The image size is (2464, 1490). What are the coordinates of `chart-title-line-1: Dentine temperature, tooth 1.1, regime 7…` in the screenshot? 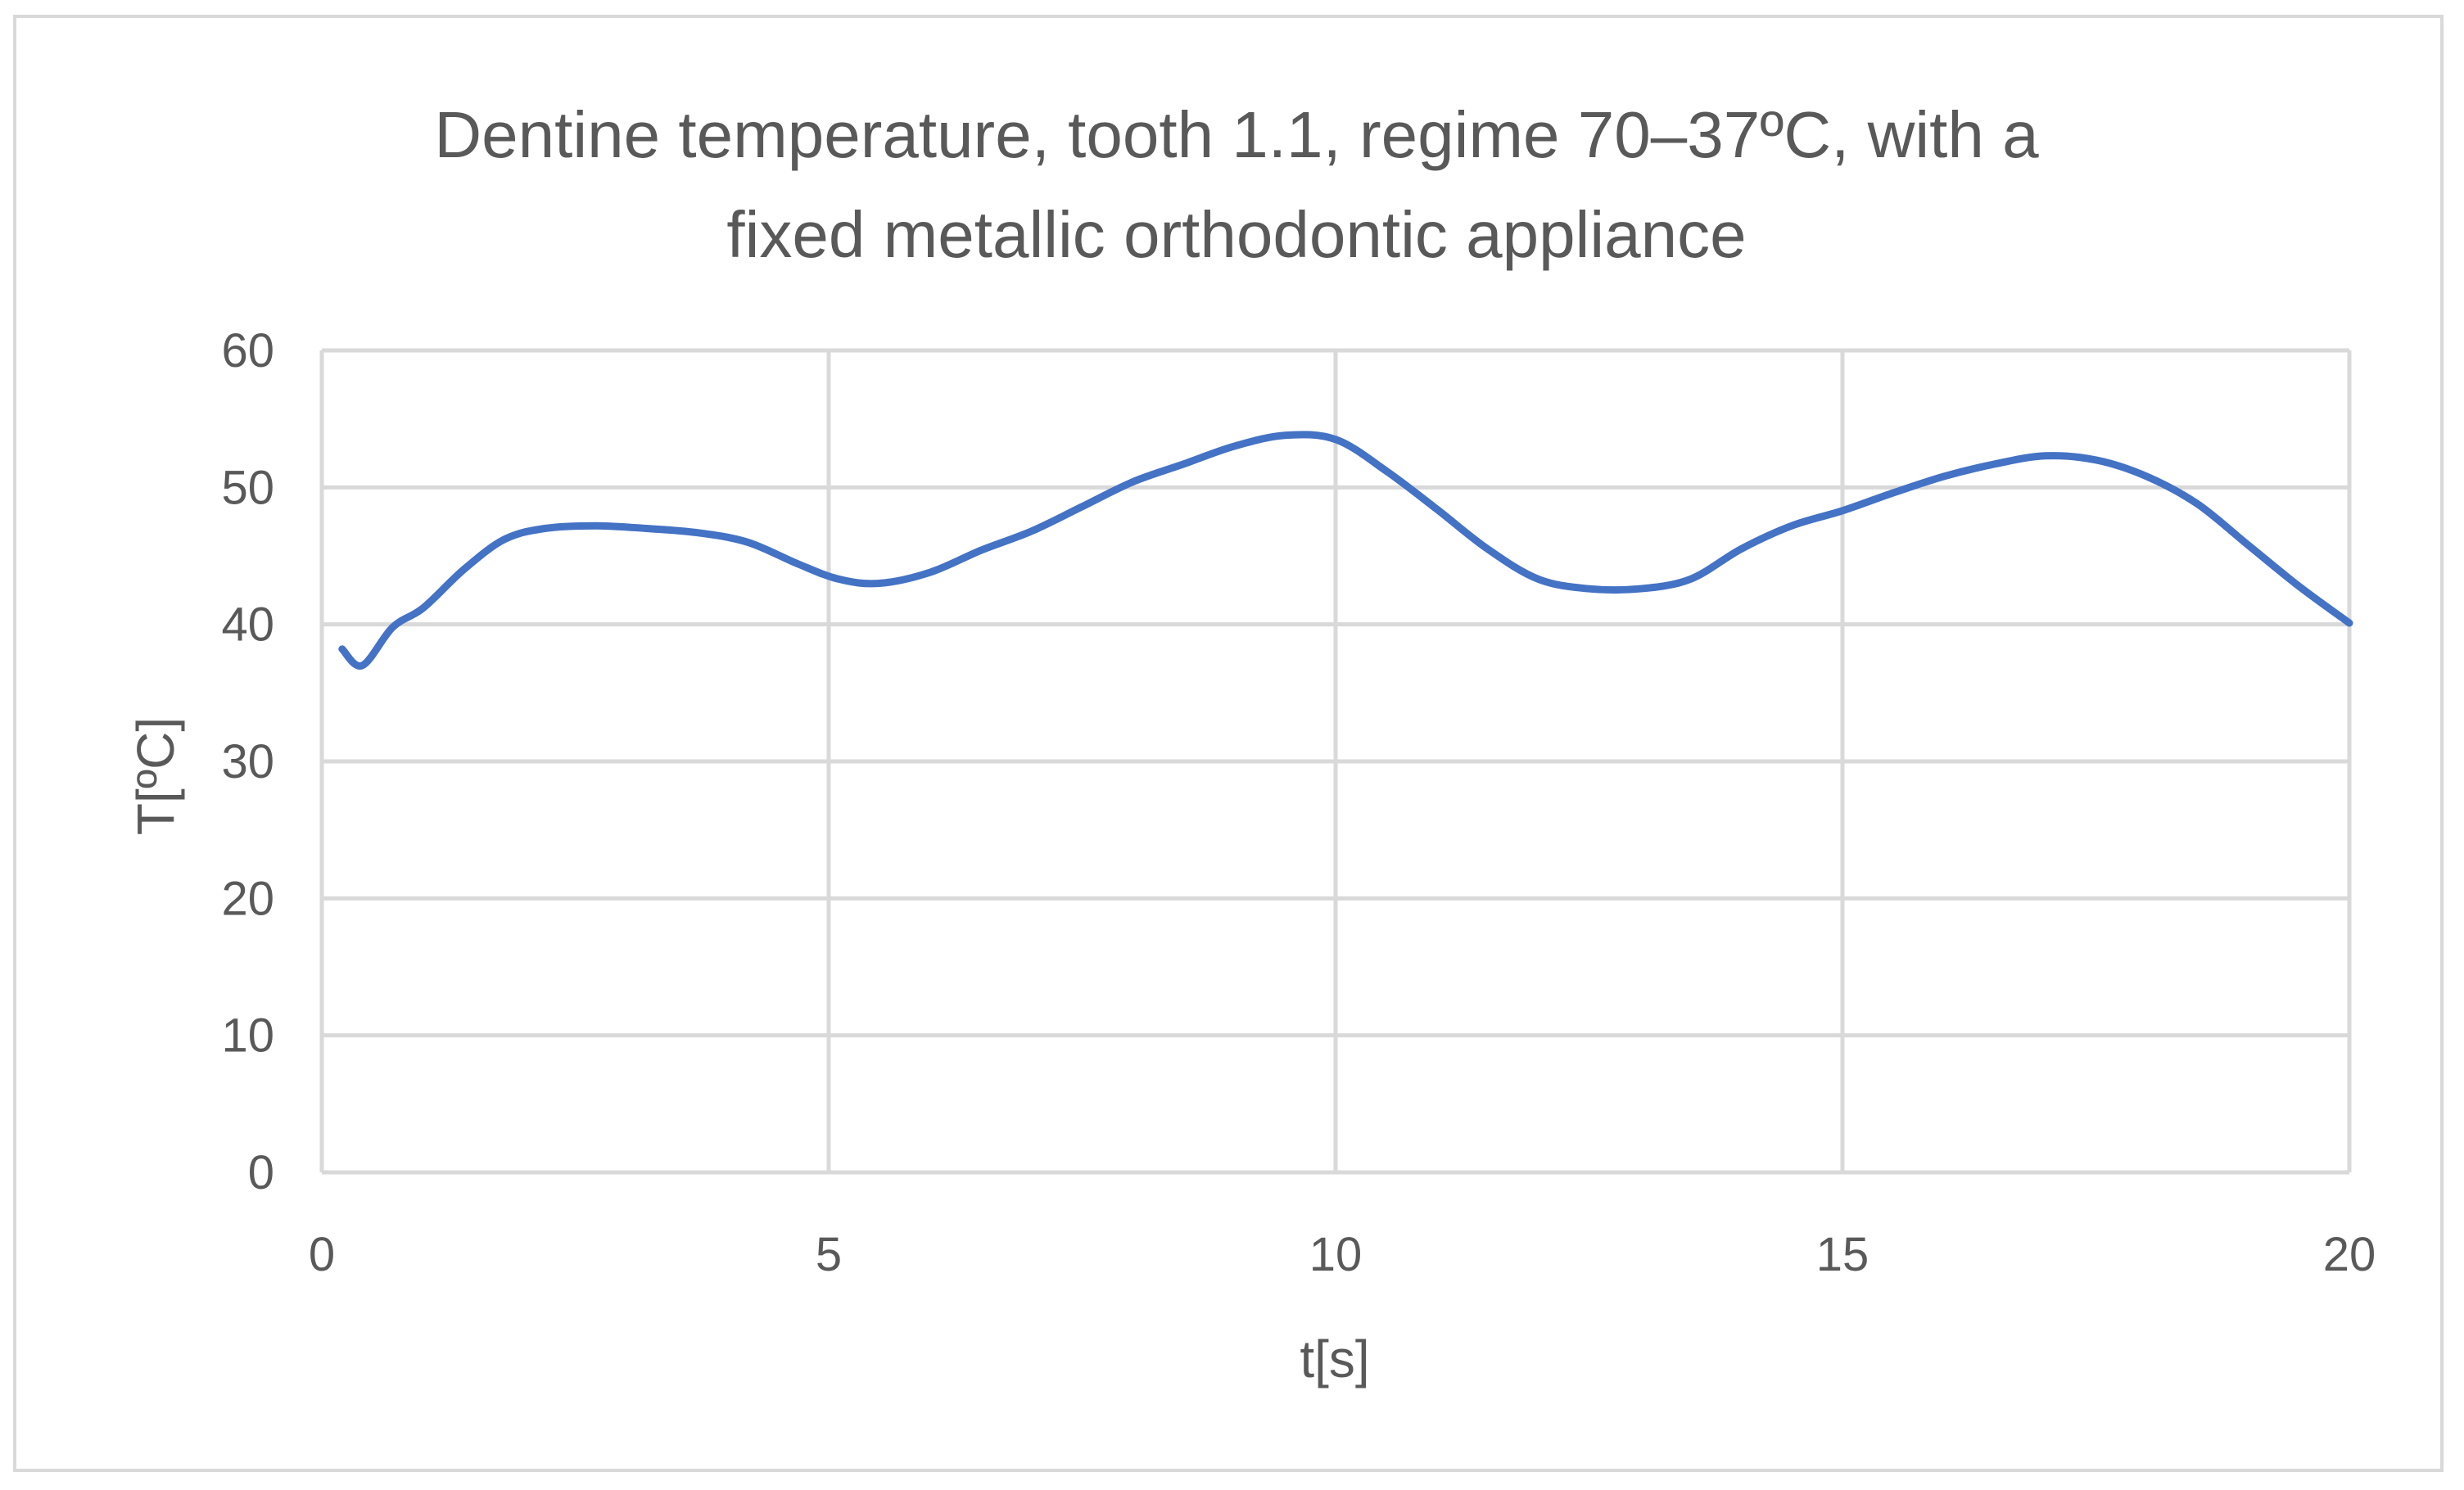 It's located at (1236, 134).